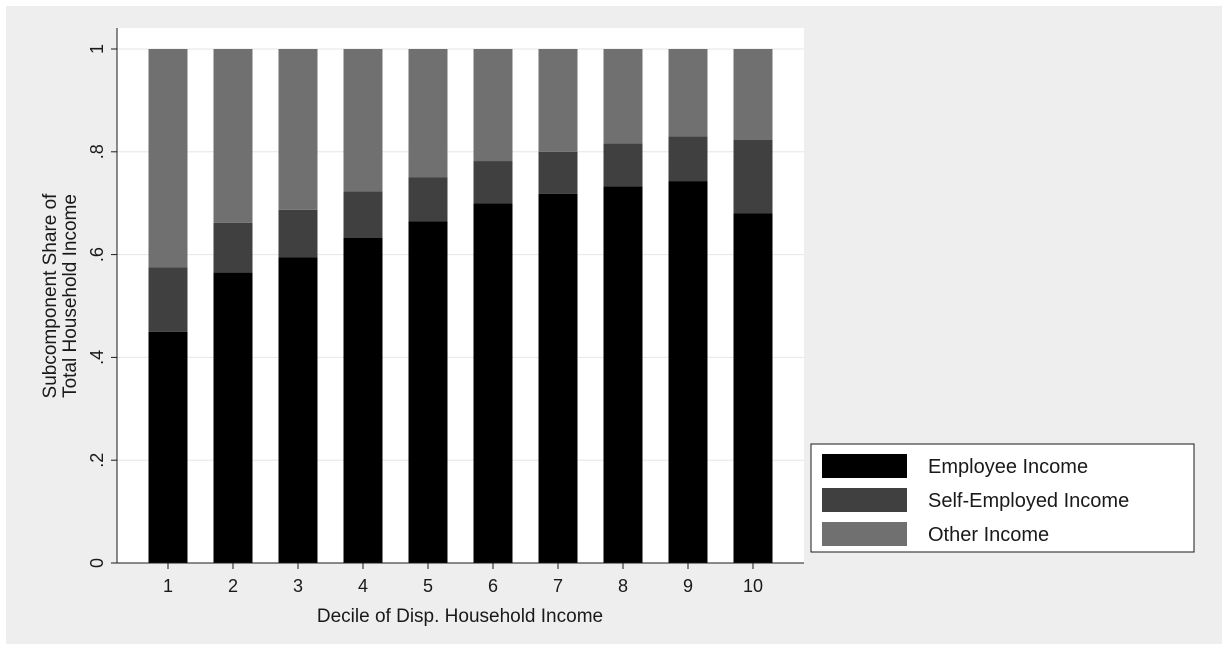 The height and width of the screenshot is (650, 1226). I want to click on x-tick-label: 1, so click(168, 586).